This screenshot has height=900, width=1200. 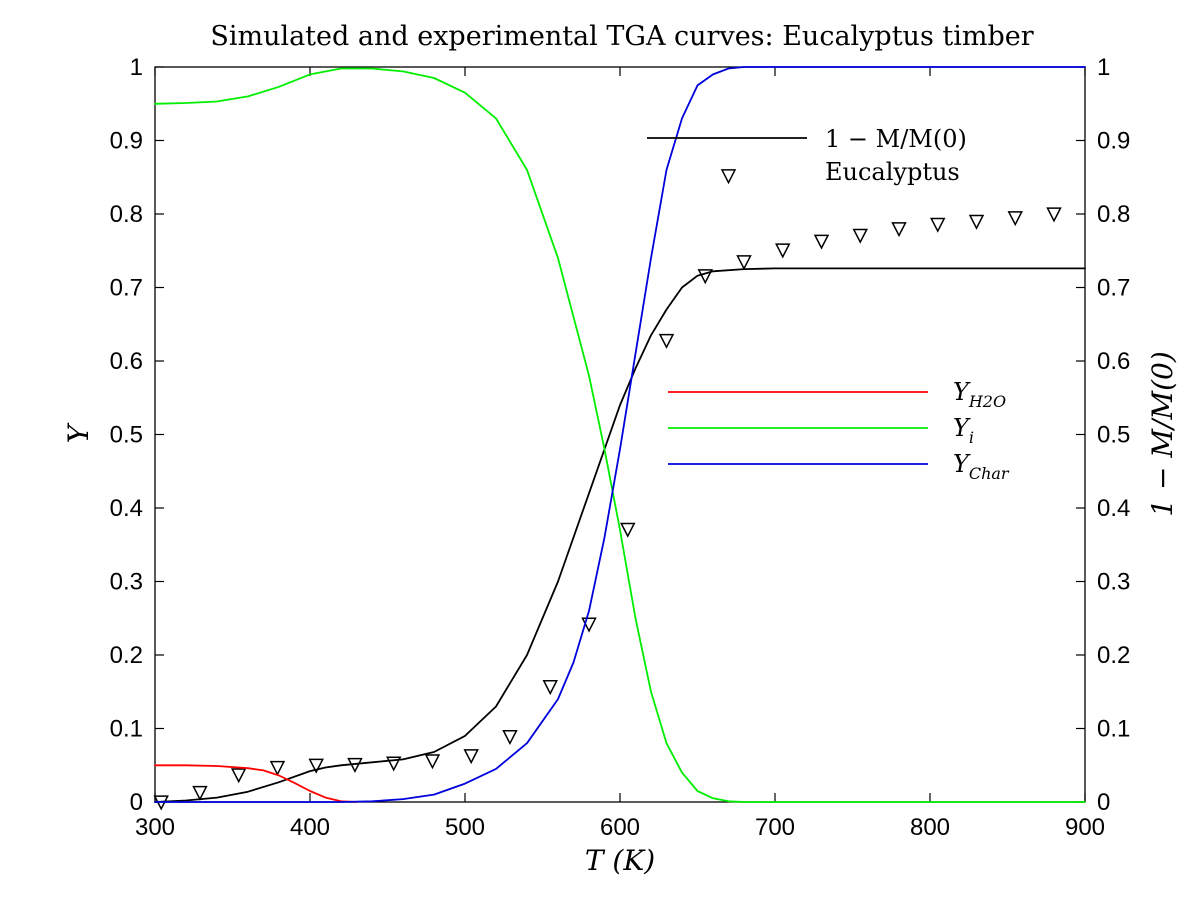 What do you see at coordinates (1162, 434) in the screenshot?
I see `y-axis-right-label: 1 − M/M(0)` at bounding box center [1162, 434].